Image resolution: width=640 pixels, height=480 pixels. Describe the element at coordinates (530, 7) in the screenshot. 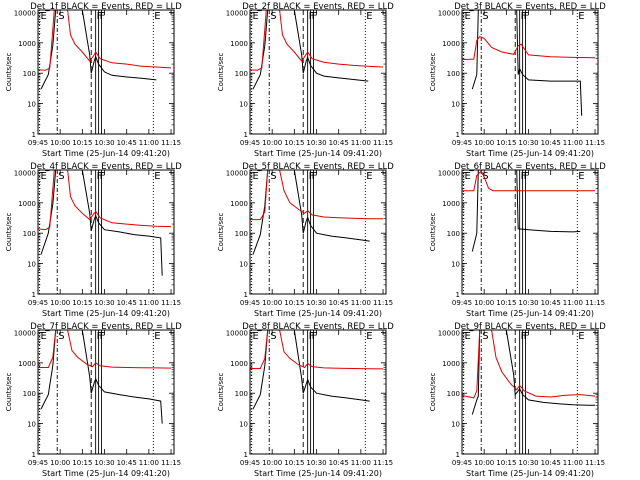

I see `chart-title: Det_3f BLACK = Events, RED = LLD` at that location.